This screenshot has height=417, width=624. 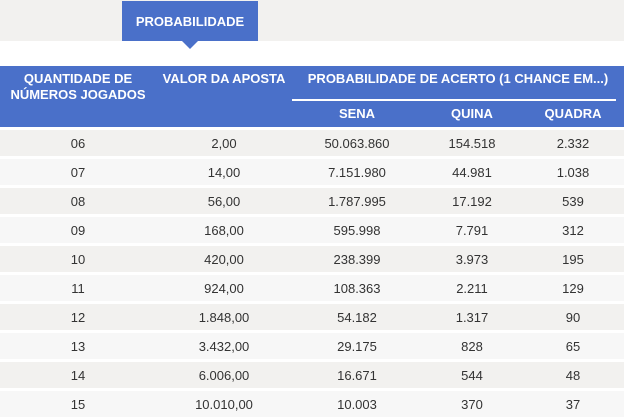 What do you see at coordinates (224, 172) in the screenshot?
I see `cell-valor: 14,00` at bounding box center [224, 172].